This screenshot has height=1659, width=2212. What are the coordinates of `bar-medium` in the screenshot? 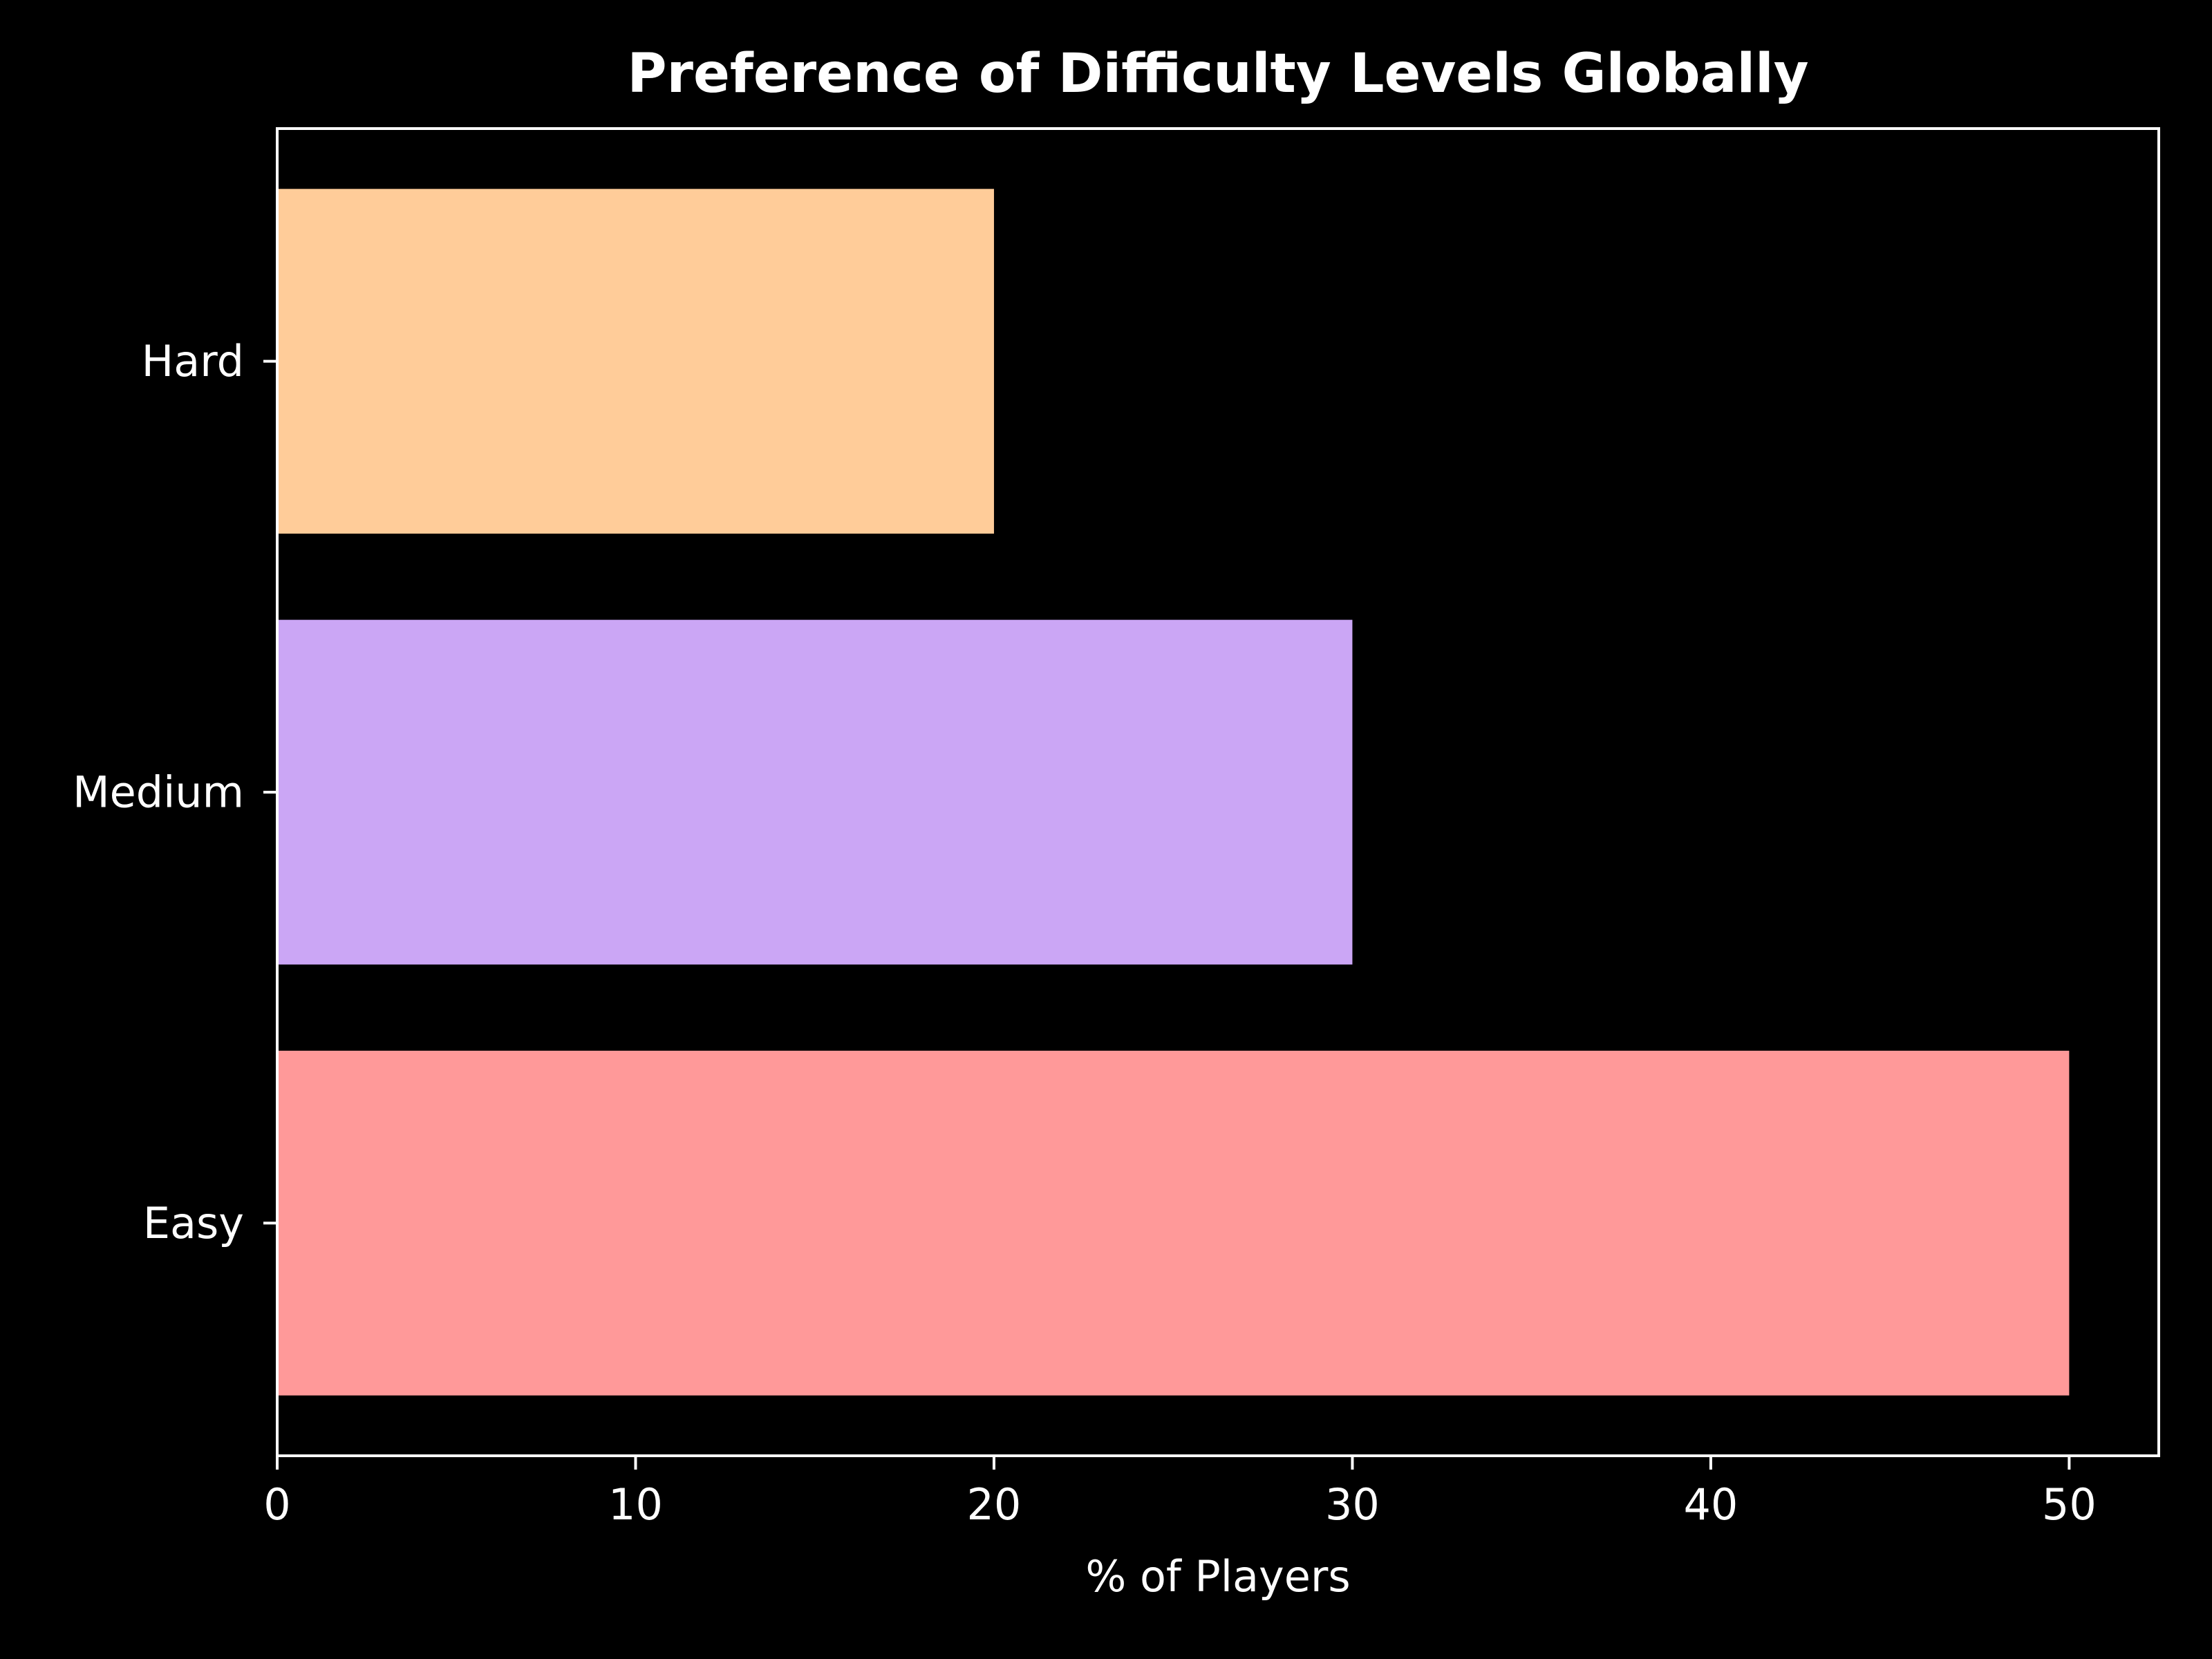 It's located at (815, 792).